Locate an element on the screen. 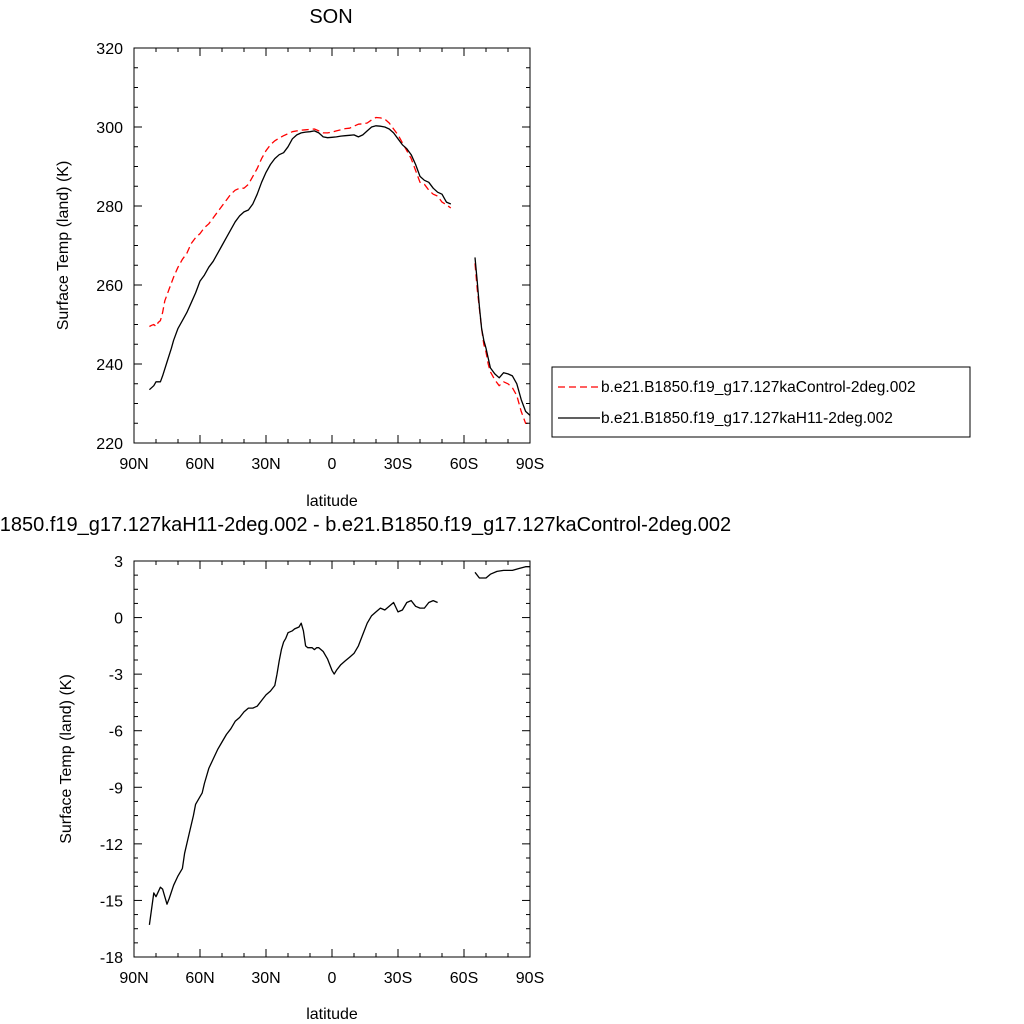  y-tick-label: 280 is located at coordinates (109, 207).